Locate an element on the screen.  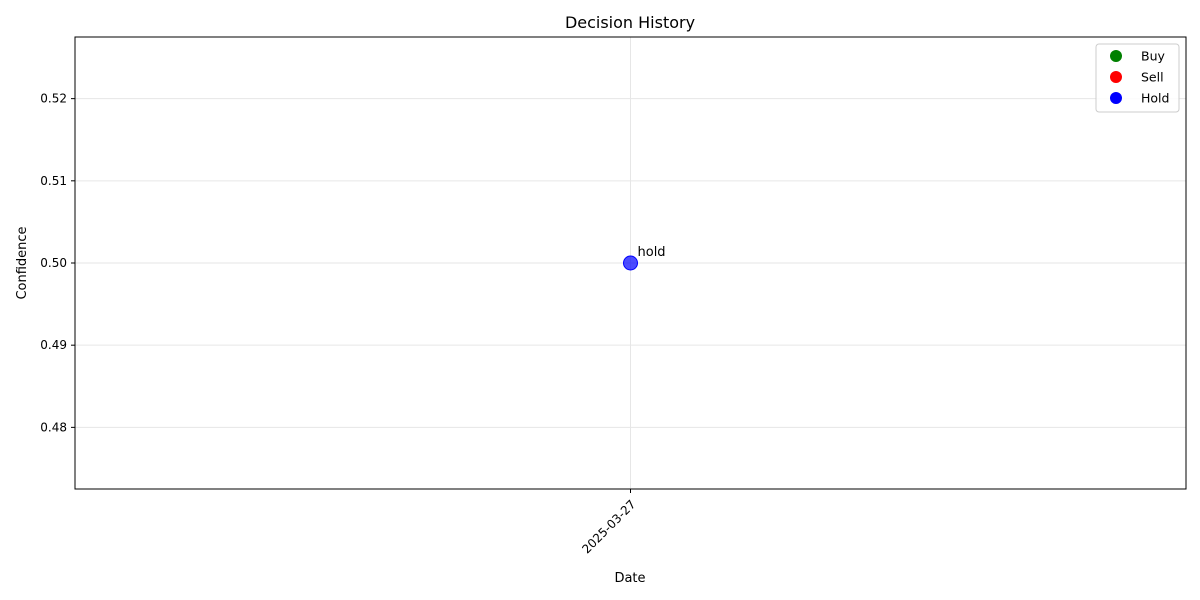
legend-marker-hold is located at coordinates (1116, 98).